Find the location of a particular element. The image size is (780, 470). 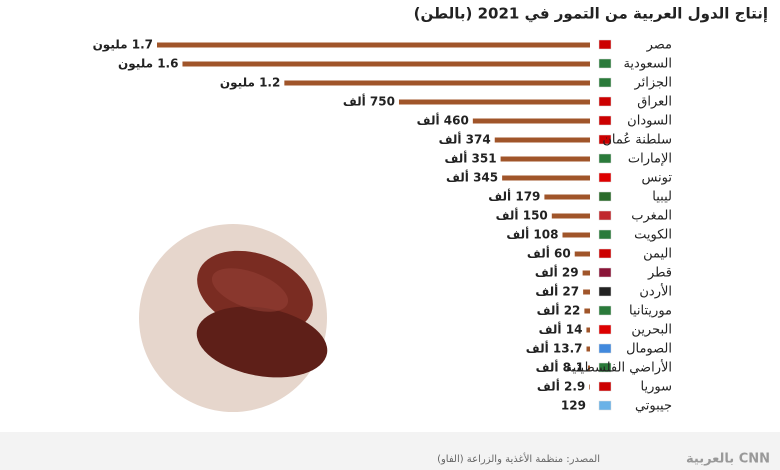

value-label: 374 ألف is located at coordinates (465, 139).